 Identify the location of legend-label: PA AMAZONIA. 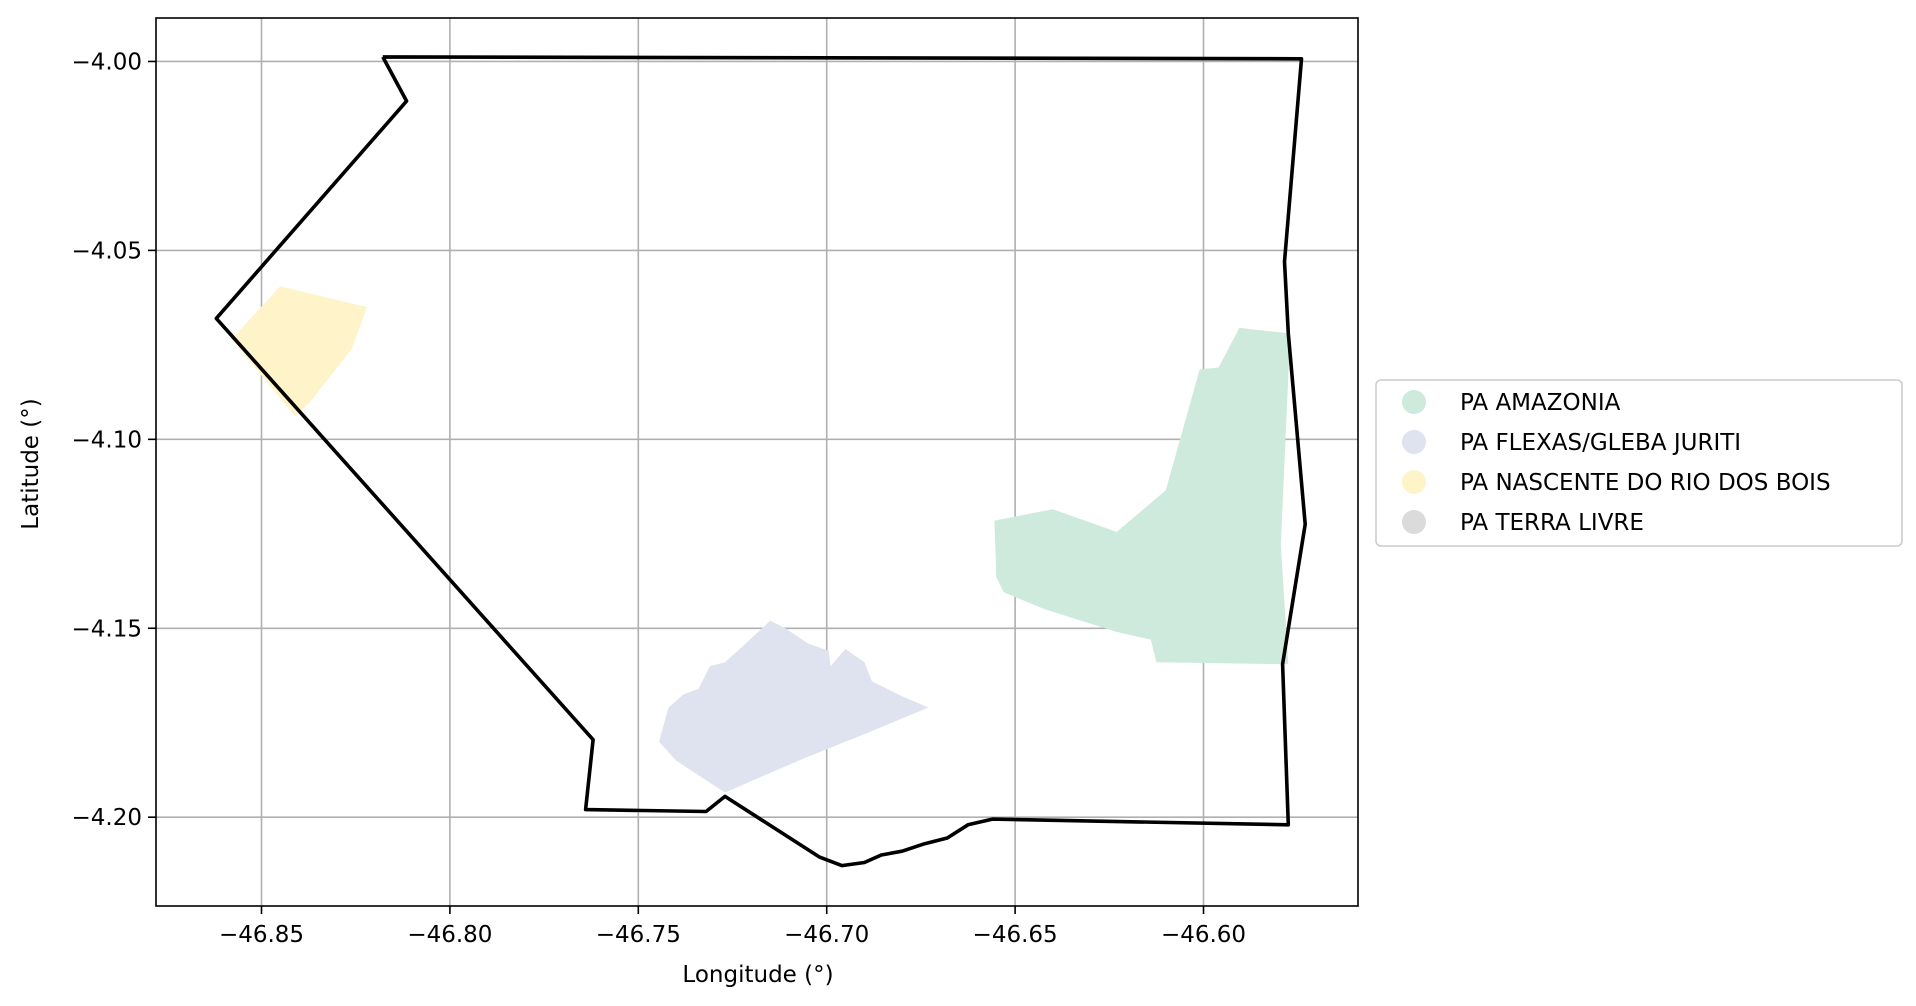
(1540, 403).